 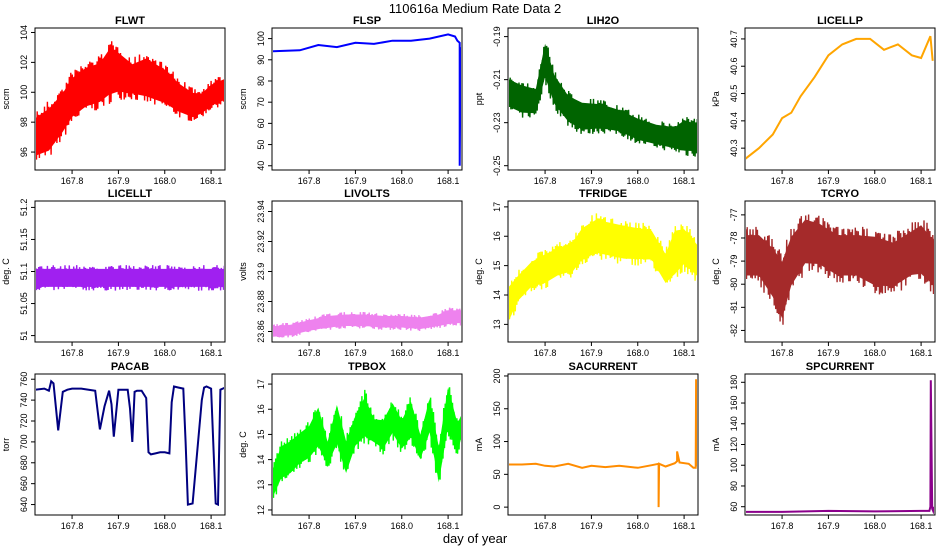 What do you see at coordinates (734, 121) in the screenshot?
I see `y-tick-label: 40.4` at bounding box center [734, 121].